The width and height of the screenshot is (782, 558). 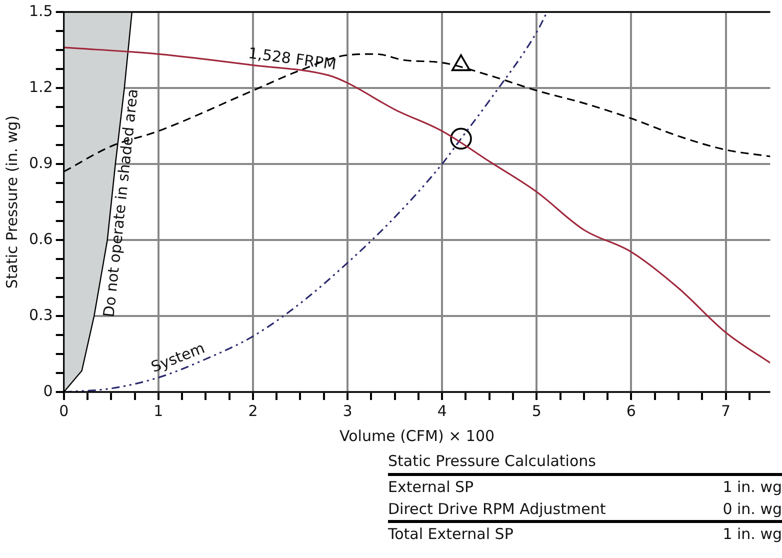 I want to click on y-tick-label: 0.3, so click(x=40, y=315).